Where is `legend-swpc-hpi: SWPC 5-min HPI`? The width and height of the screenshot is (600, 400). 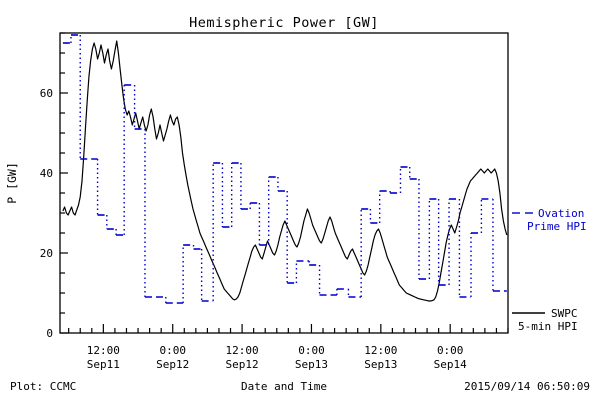 legend-swpc-hpi: SWPC 5-min HPI is located at coordinates (545, 320).